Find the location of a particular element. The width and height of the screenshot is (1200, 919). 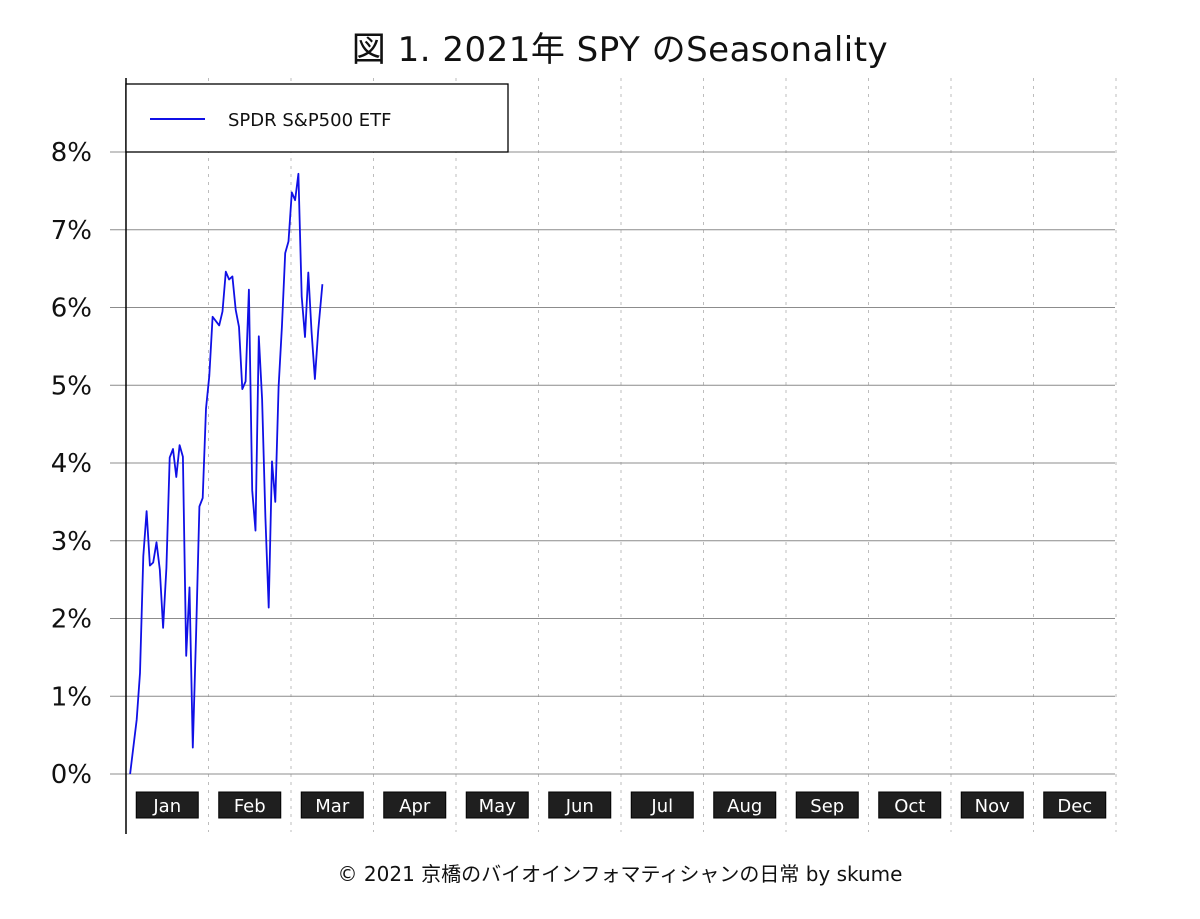

x-tick-label: Jul is located at coordinates (661, 806).